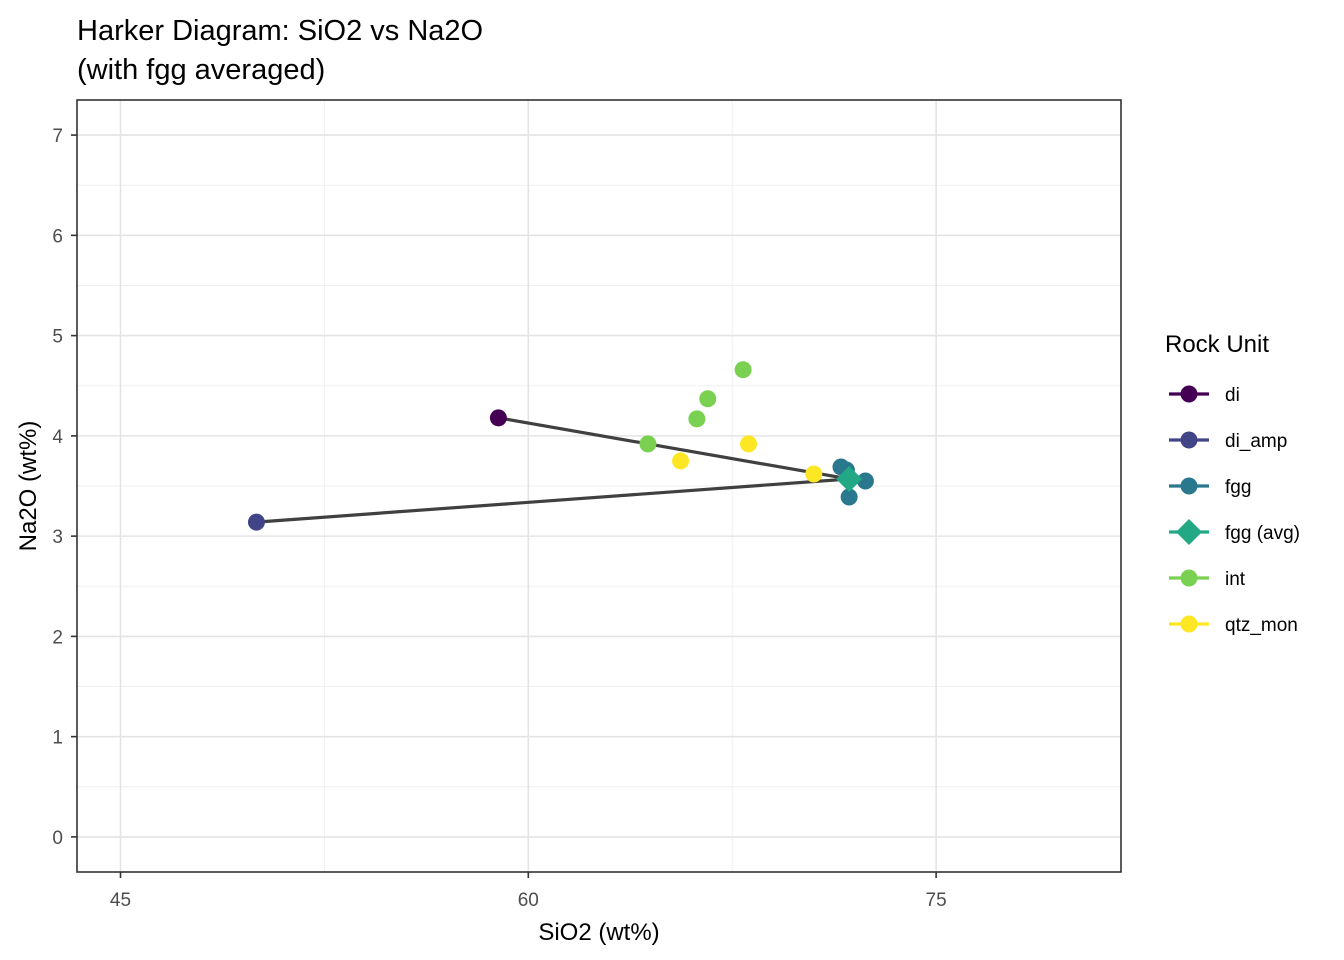  I want to click on data-point-fgg-avg, so click(849, 478).